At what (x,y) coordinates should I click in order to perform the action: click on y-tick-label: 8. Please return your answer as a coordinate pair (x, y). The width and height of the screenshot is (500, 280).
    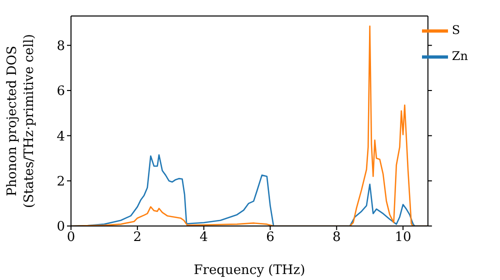
    Looking at the image, I should click on (60, 46).